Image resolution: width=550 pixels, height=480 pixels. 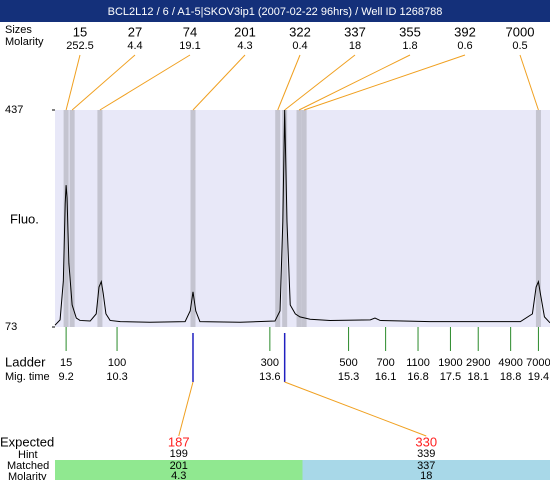 What do you see at coordinates (178, 475) in the screenshot?
I see `matched-molarity: 4.3` at bounding box center [178, 475].